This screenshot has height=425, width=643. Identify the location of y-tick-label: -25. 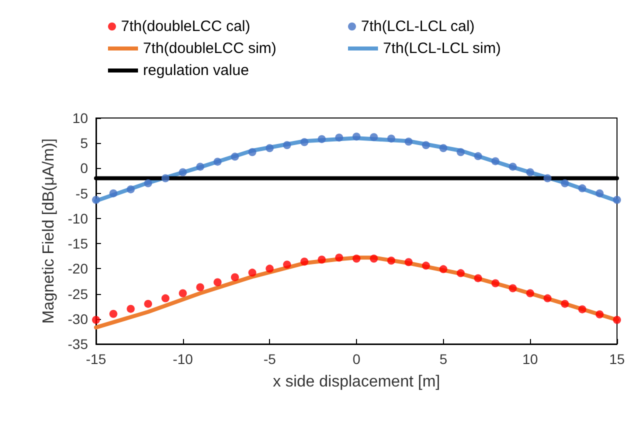
(78, 294).